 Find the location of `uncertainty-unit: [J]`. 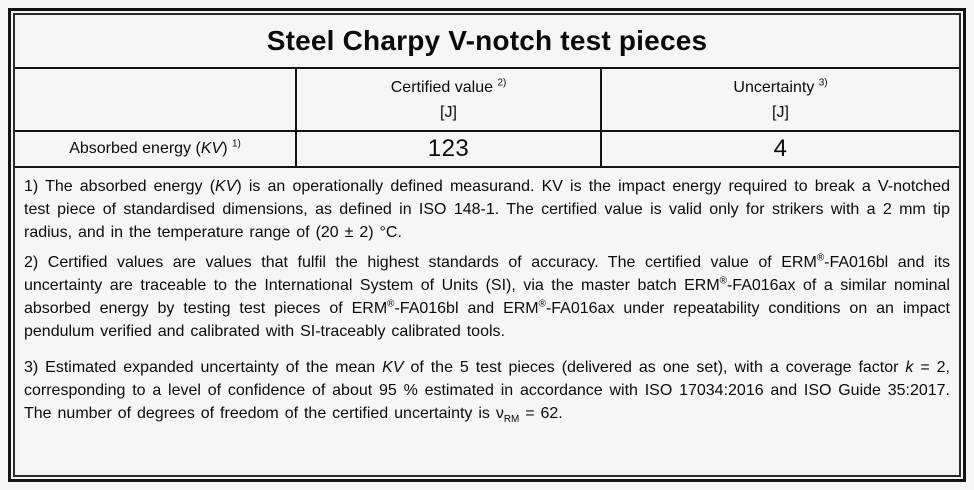

uncertainty-unit: [J] is located at coordinates (780, 112).